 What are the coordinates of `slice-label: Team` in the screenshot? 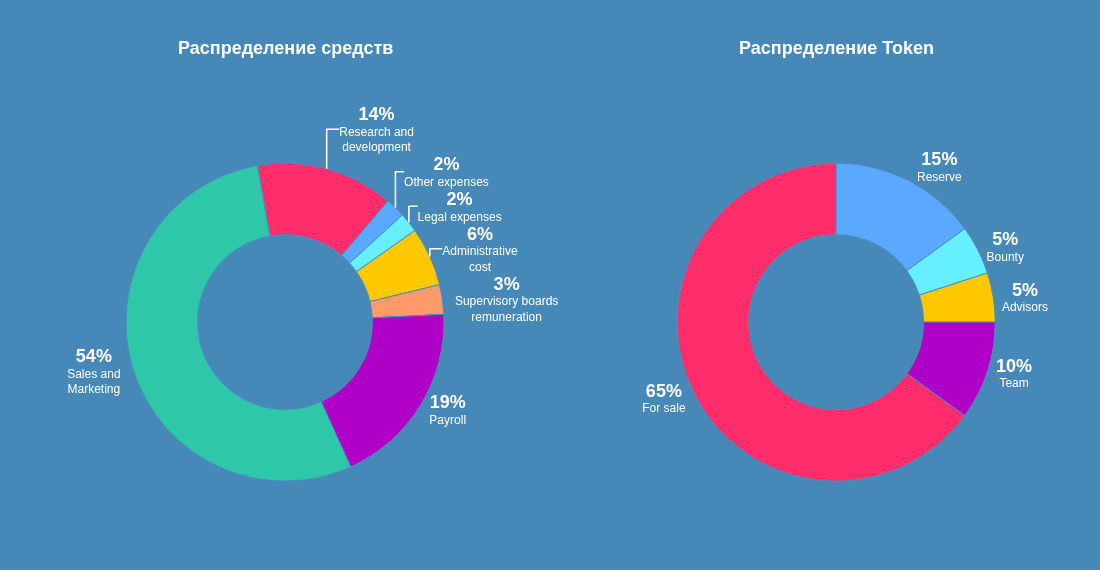 It's located at (1014, 383).